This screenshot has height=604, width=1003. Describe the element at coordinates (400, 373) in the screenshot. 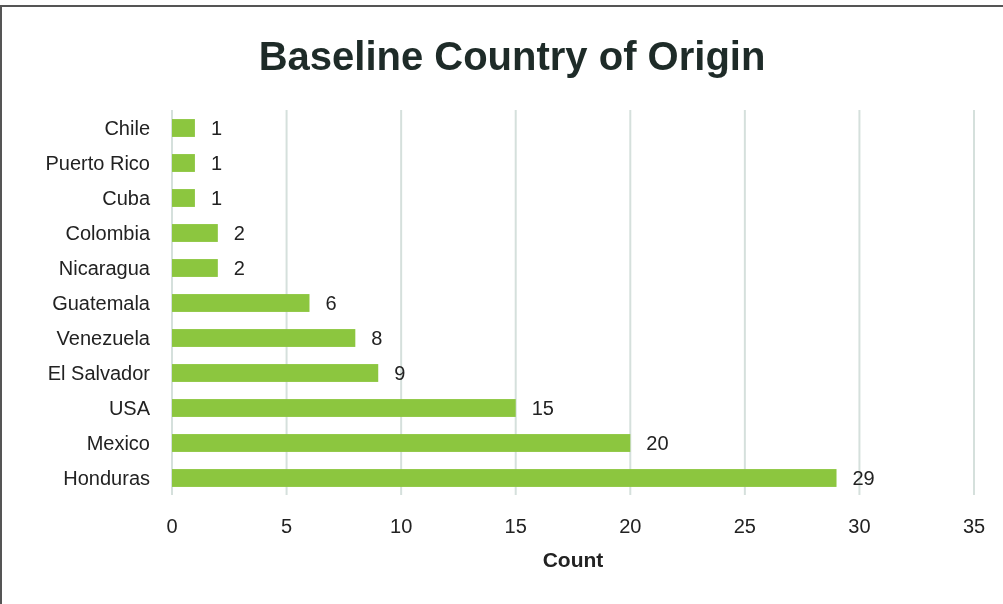

I see `data-label: 9` at that location.